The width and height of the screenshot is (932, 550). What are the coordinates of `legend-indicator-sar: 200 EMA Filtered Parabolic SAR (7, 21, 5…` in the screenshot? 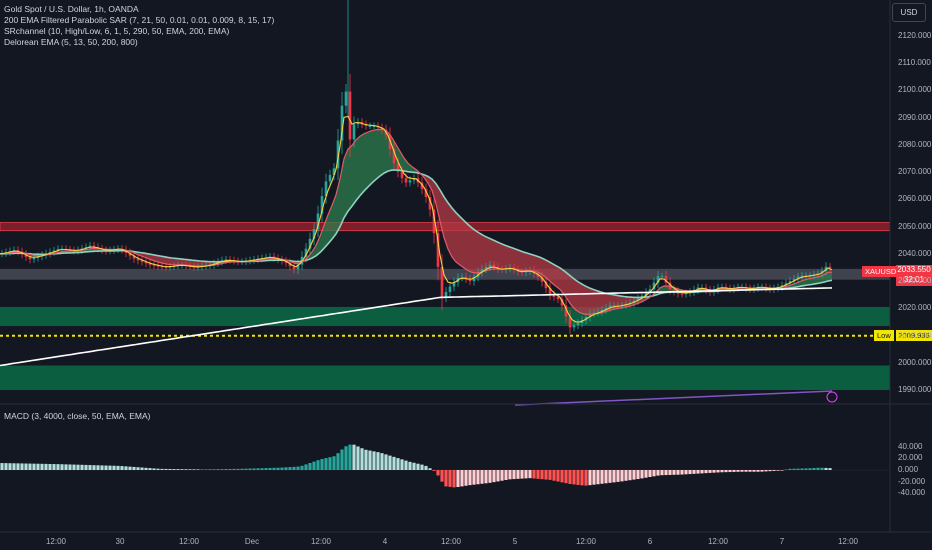 It's located at (139, 20).